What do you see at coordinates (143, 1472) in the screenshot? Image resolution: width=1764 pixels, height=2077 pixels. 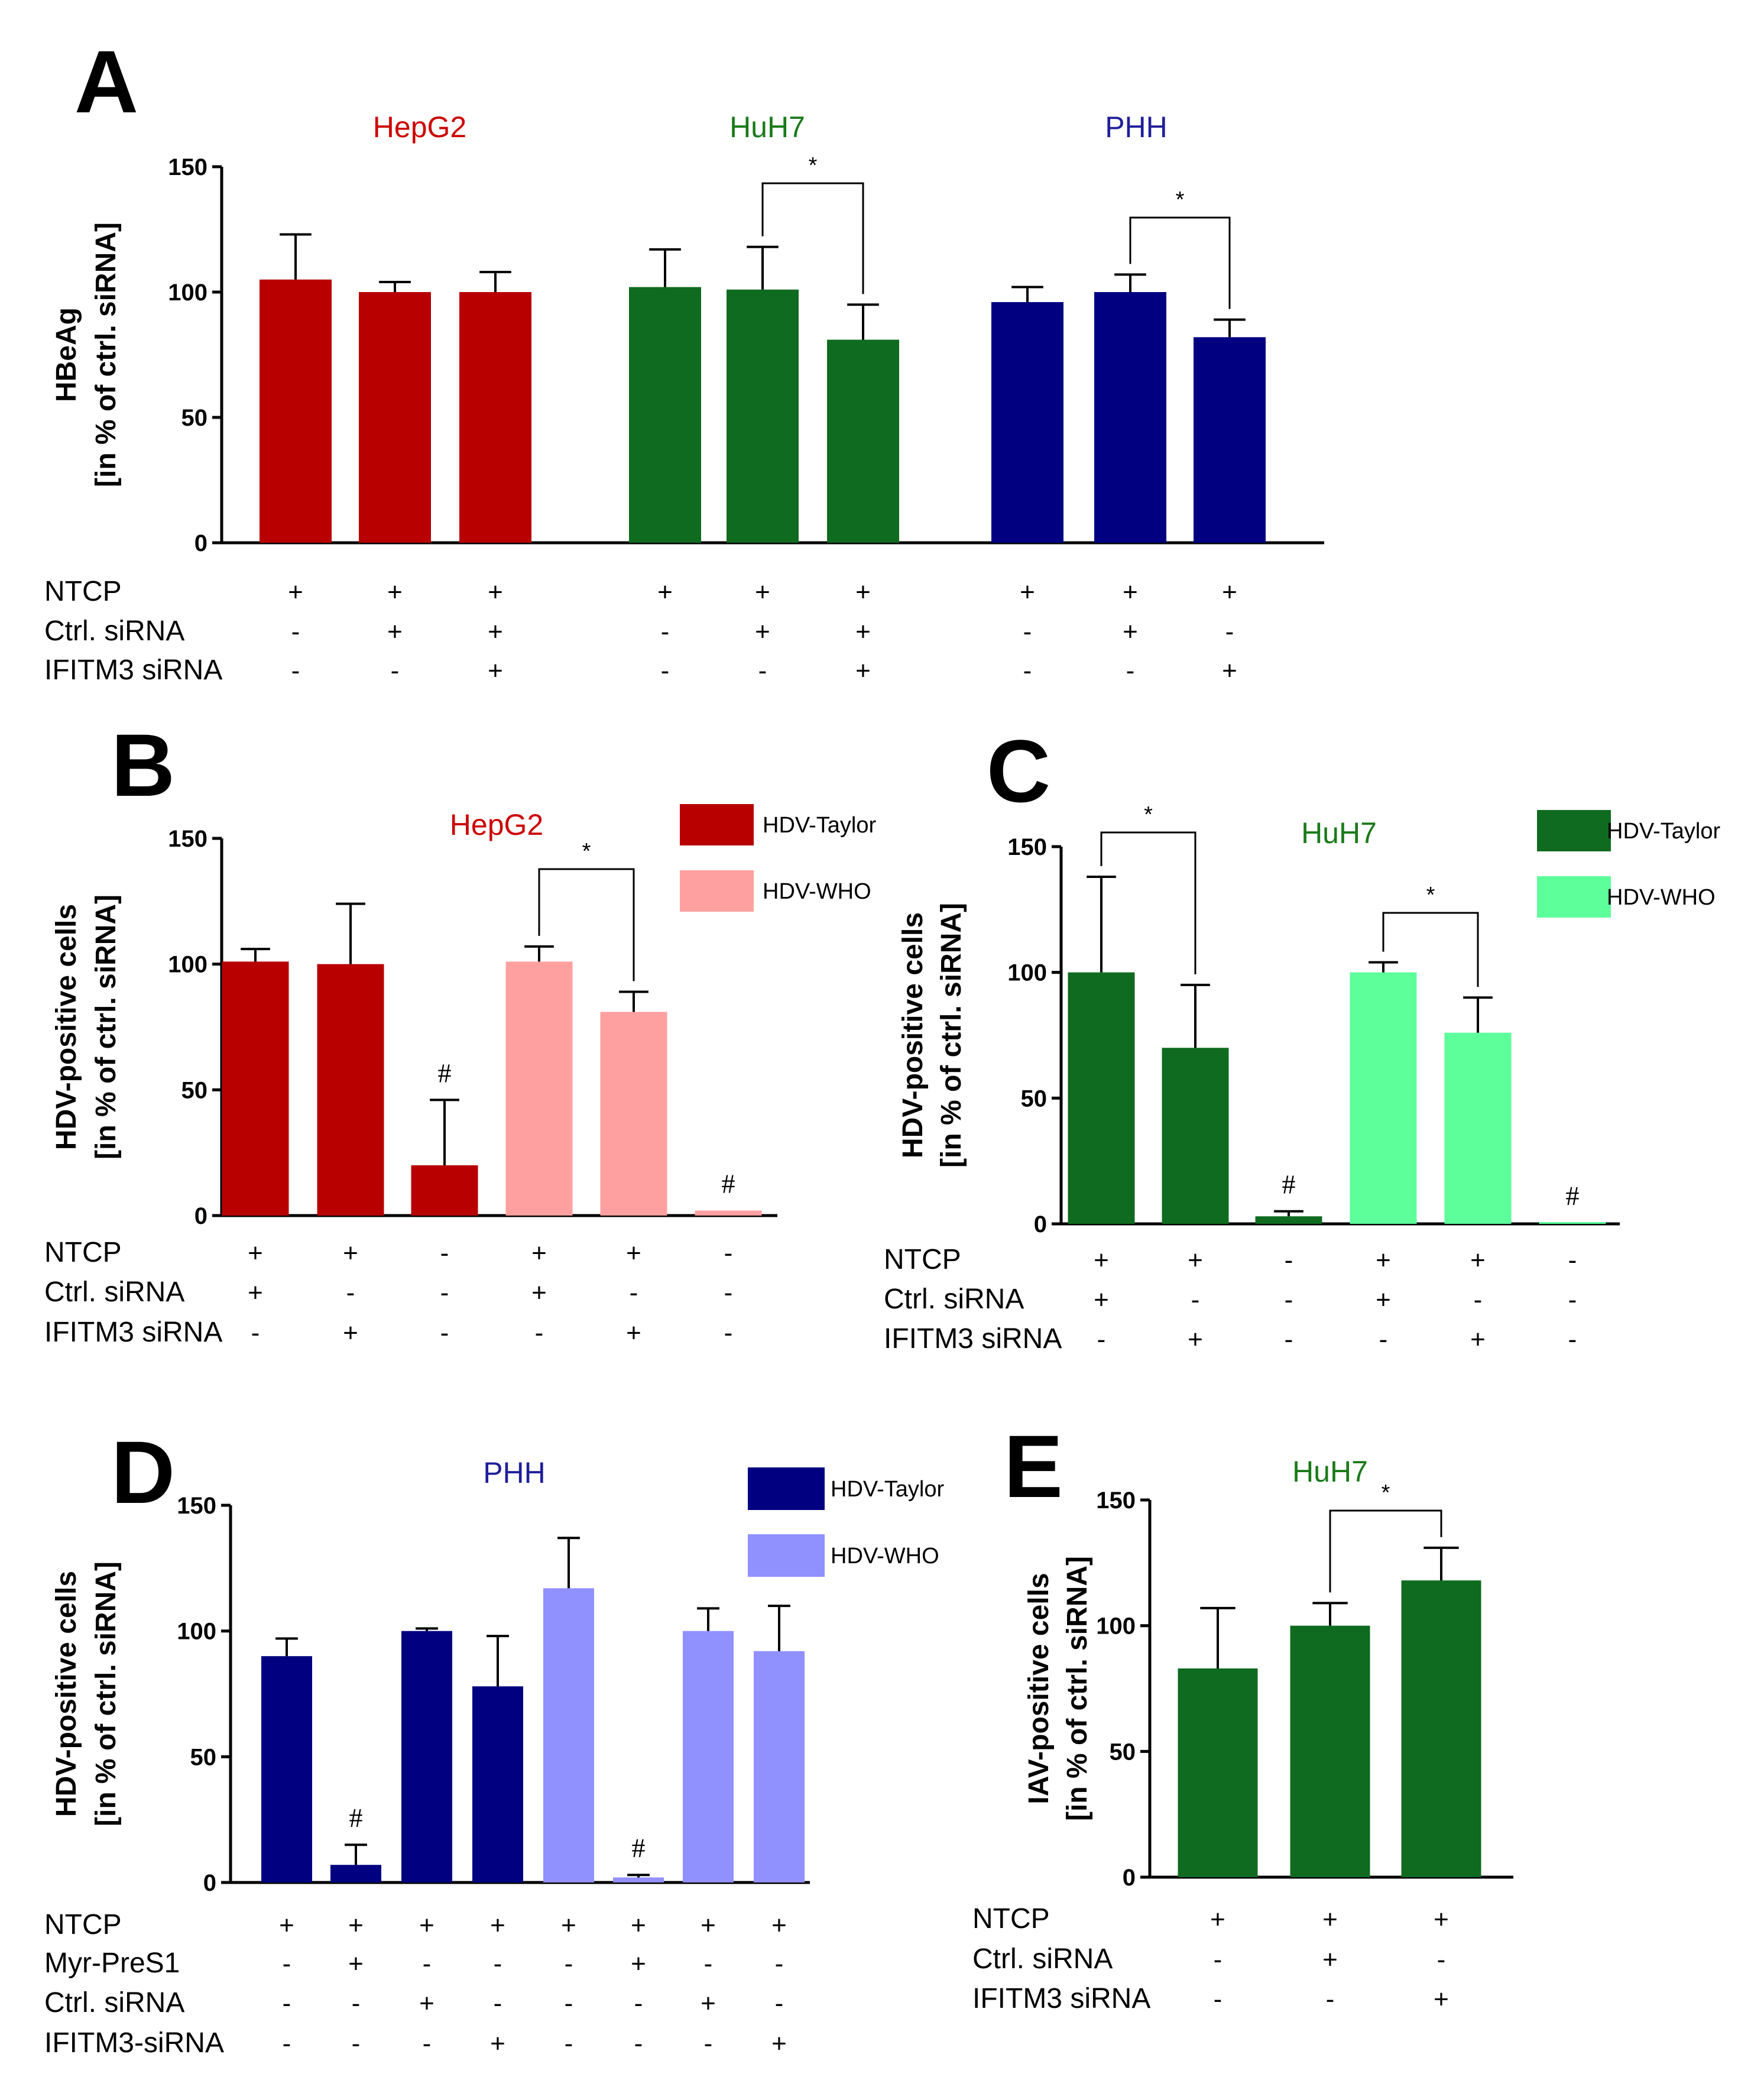 I see `panel-letter: D` at bounding box center [143, 1472].